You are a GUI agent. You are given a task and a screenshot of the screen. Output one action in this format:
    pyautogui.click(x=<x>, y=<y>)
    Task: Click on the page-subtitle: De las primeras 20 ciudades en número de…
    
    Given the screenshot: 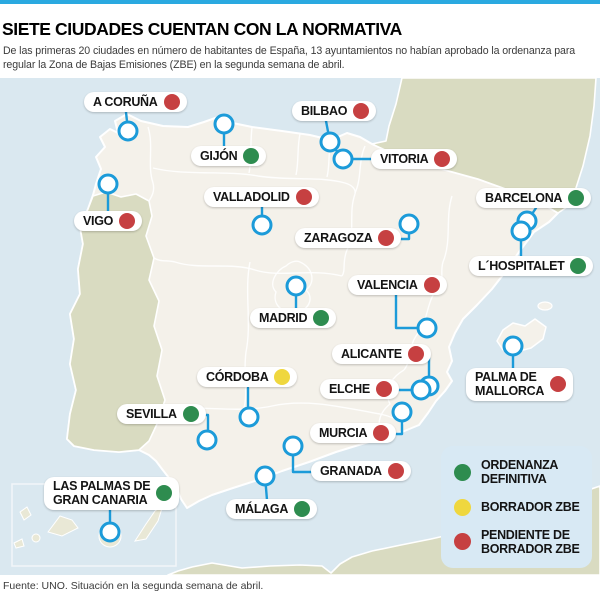 What is the action you would take?
    pyautogui.click(x=289, y=58)
    